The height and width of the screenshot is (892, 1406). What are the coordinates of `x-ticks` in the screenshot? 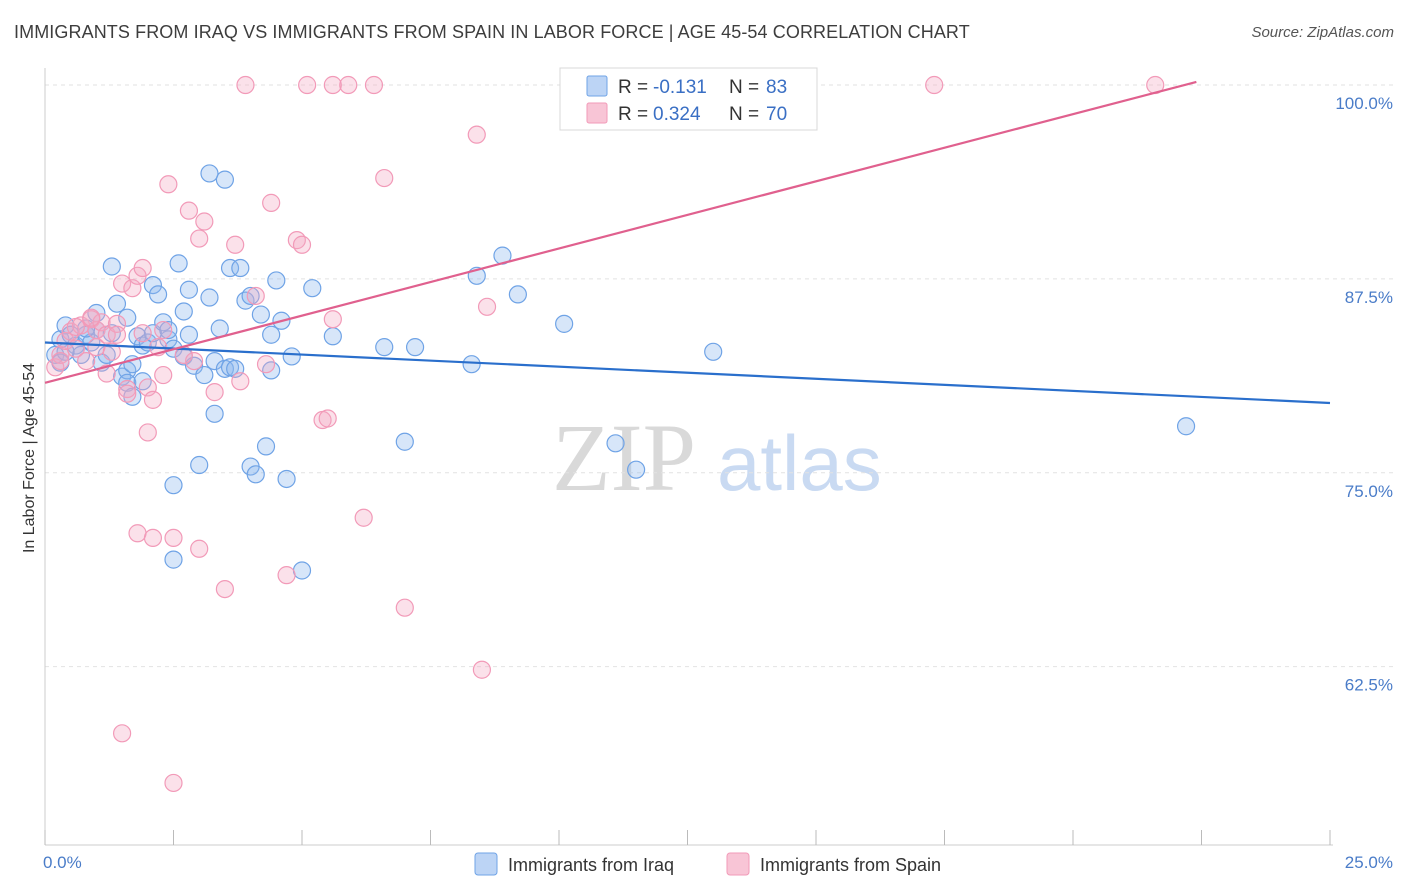 It's located at (687, 837).